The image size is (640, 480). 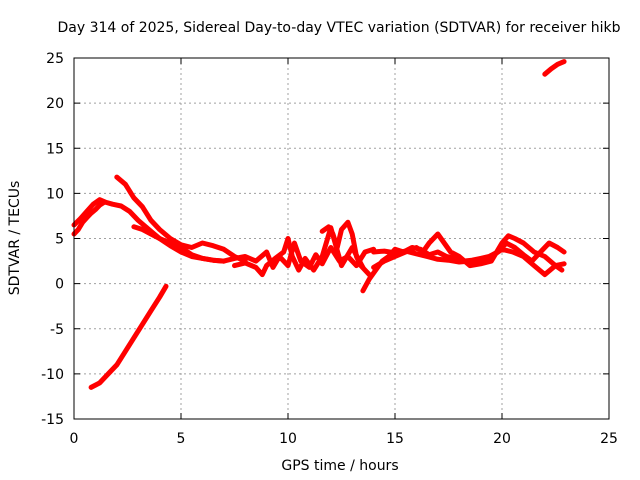 What do you see at coordinates (181, 439) in the screenshot?
I see `x-tick-label: 5` at bounding box center [181, 439].